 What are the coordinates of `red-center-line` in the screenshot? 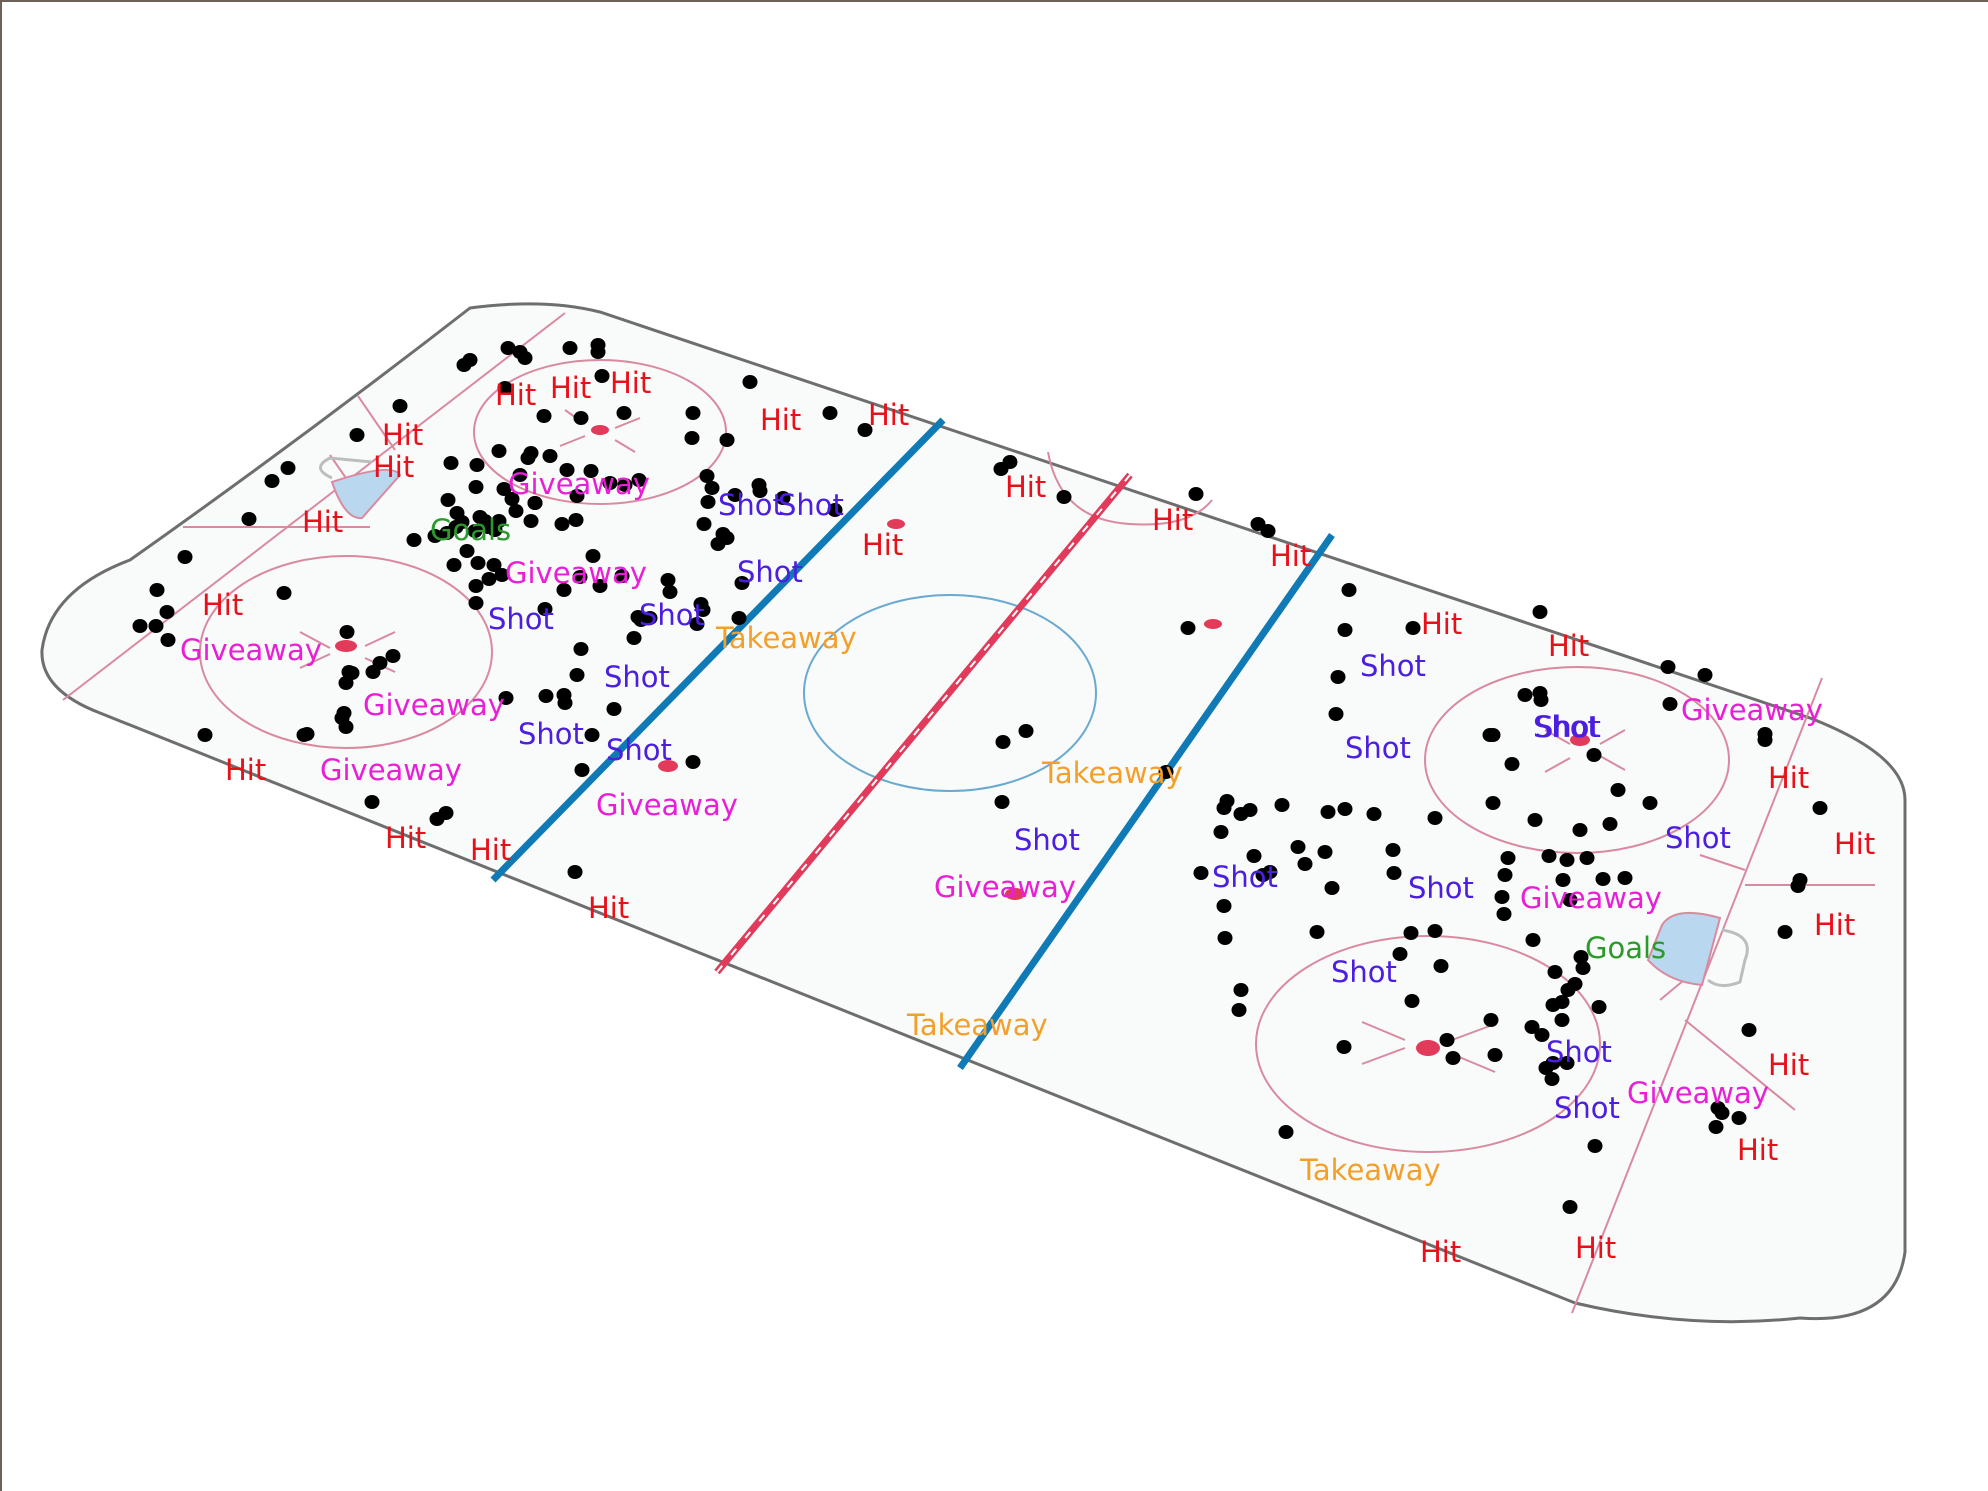 It's located at (923, 723).